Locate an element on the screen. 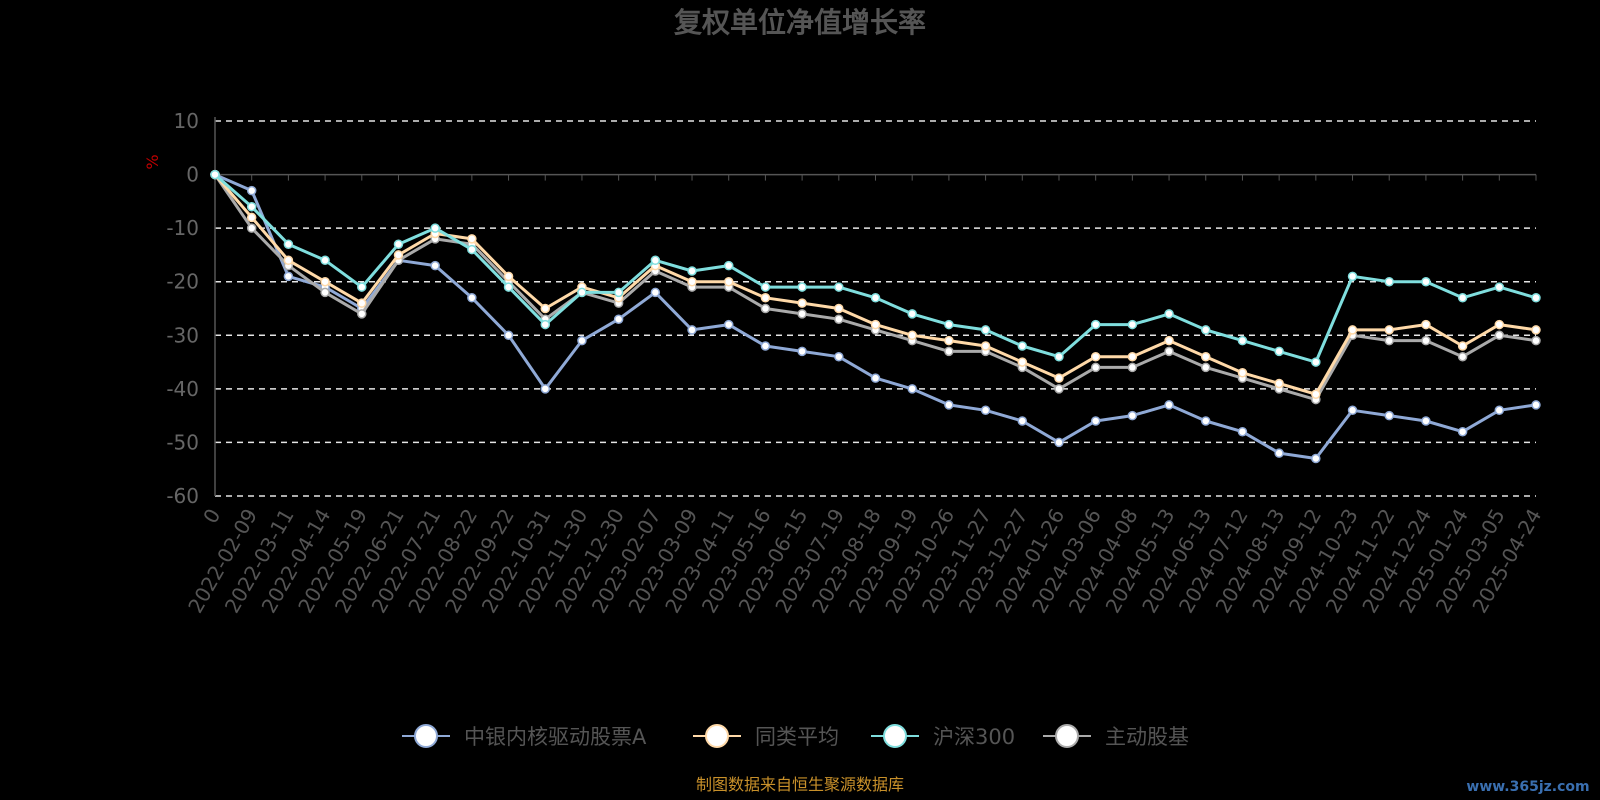 Image resolution: width=1600 pixels, height=800 pixels. y-tick-label: -20 is located at coordinates (182, 282).